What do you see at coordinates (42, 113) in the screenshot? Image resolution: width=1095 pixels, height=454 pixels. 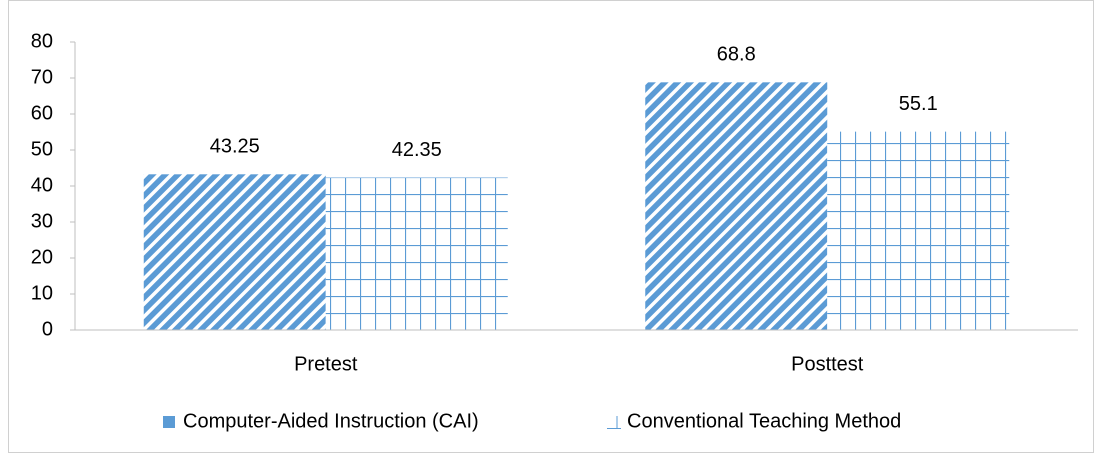 I see `y-tick-label: 60` at bounding box center [42, 113].